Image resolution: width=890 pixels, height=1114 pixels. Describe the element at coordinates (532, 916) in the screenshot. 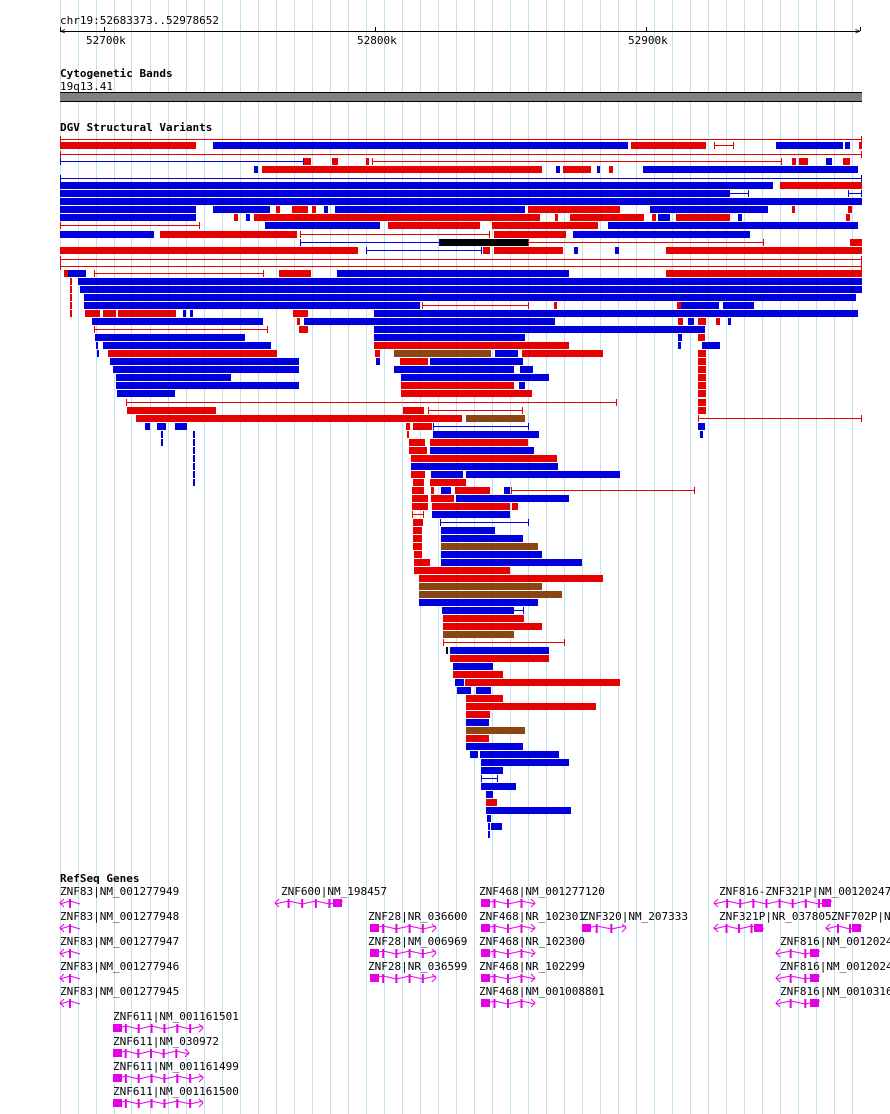

I see `gene-label: ZNF468|NR_102301` at that location.